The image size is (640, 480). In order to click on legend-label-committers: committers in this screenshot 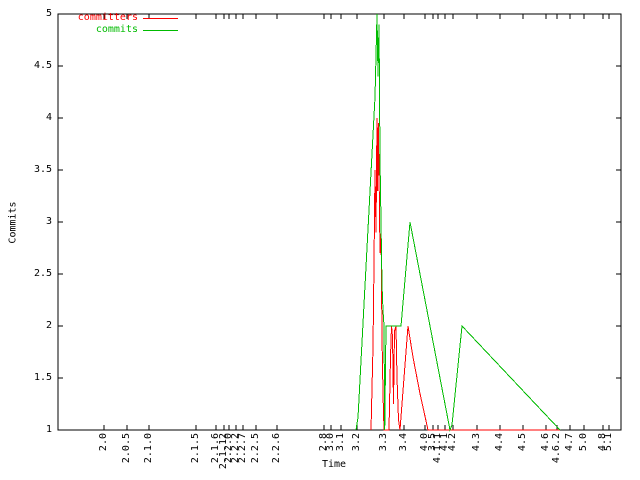, I will do `click(107, 17)`.